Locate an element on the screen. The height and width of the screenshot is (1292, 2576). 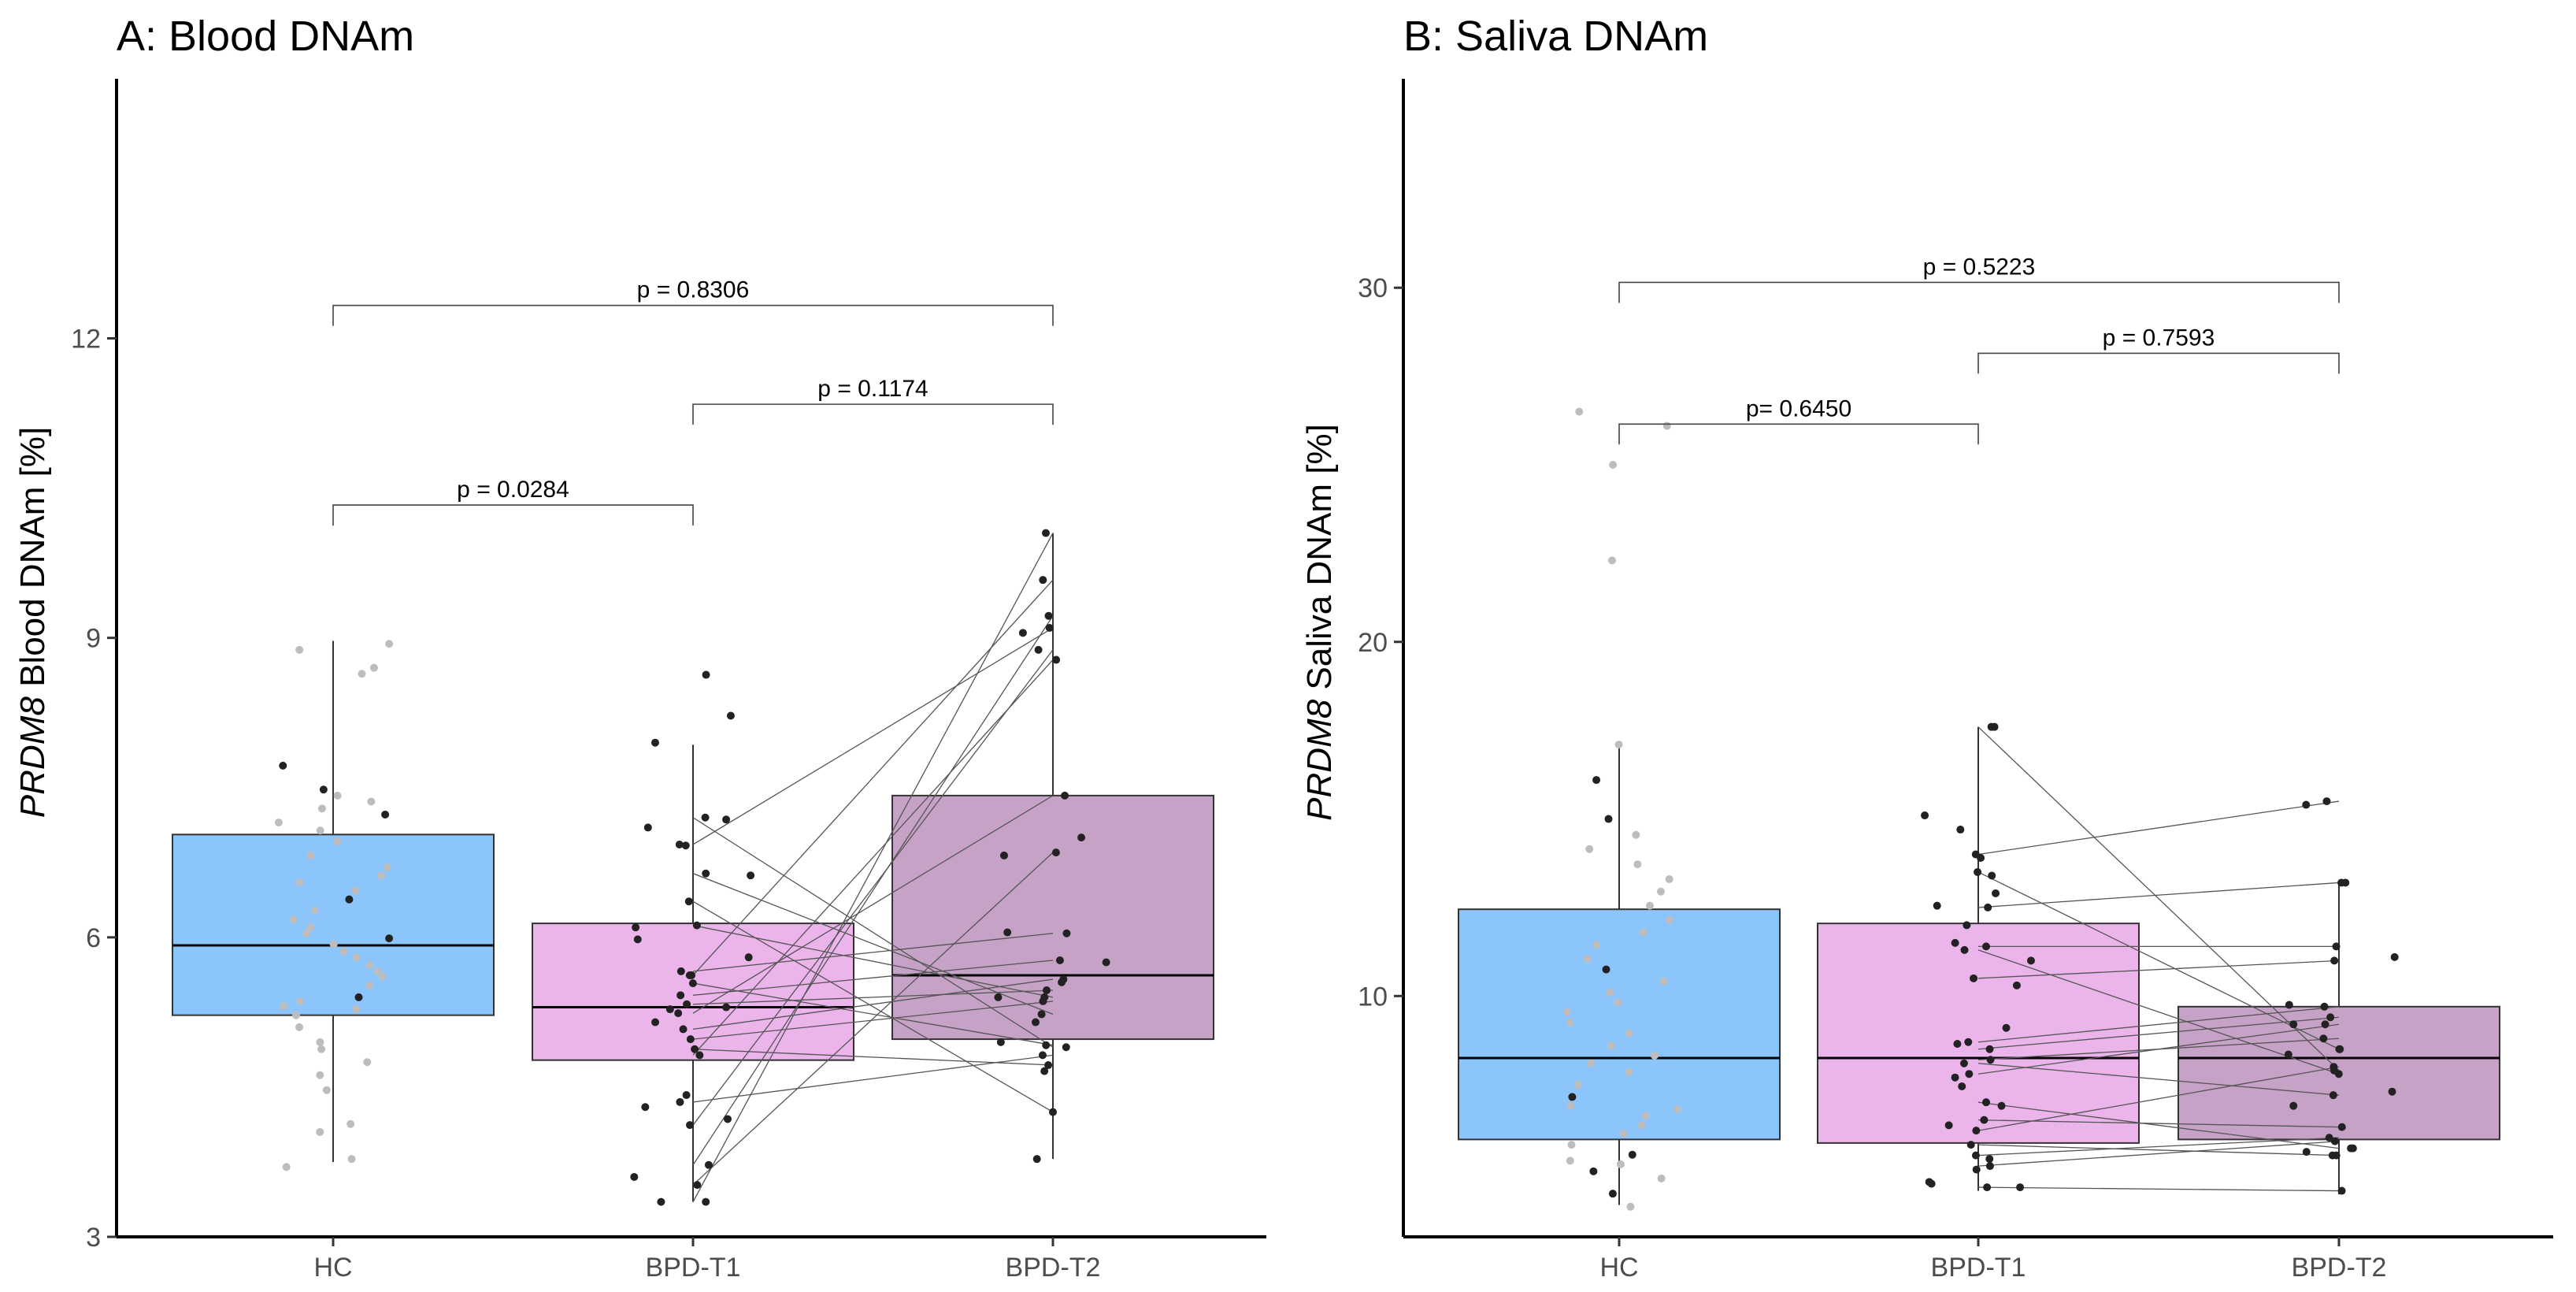
y-tick-label: 3 is located at coordinates (93, 1238).